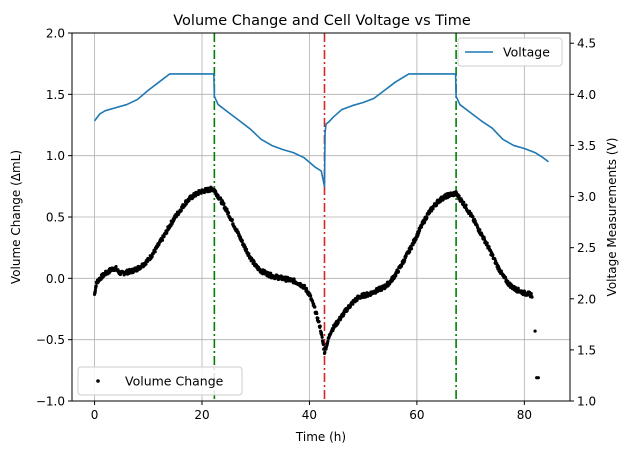  Describe the element at coordinates (55, 156) in the screenshot. I see `left-y-tick-label: 1.0` at that location.